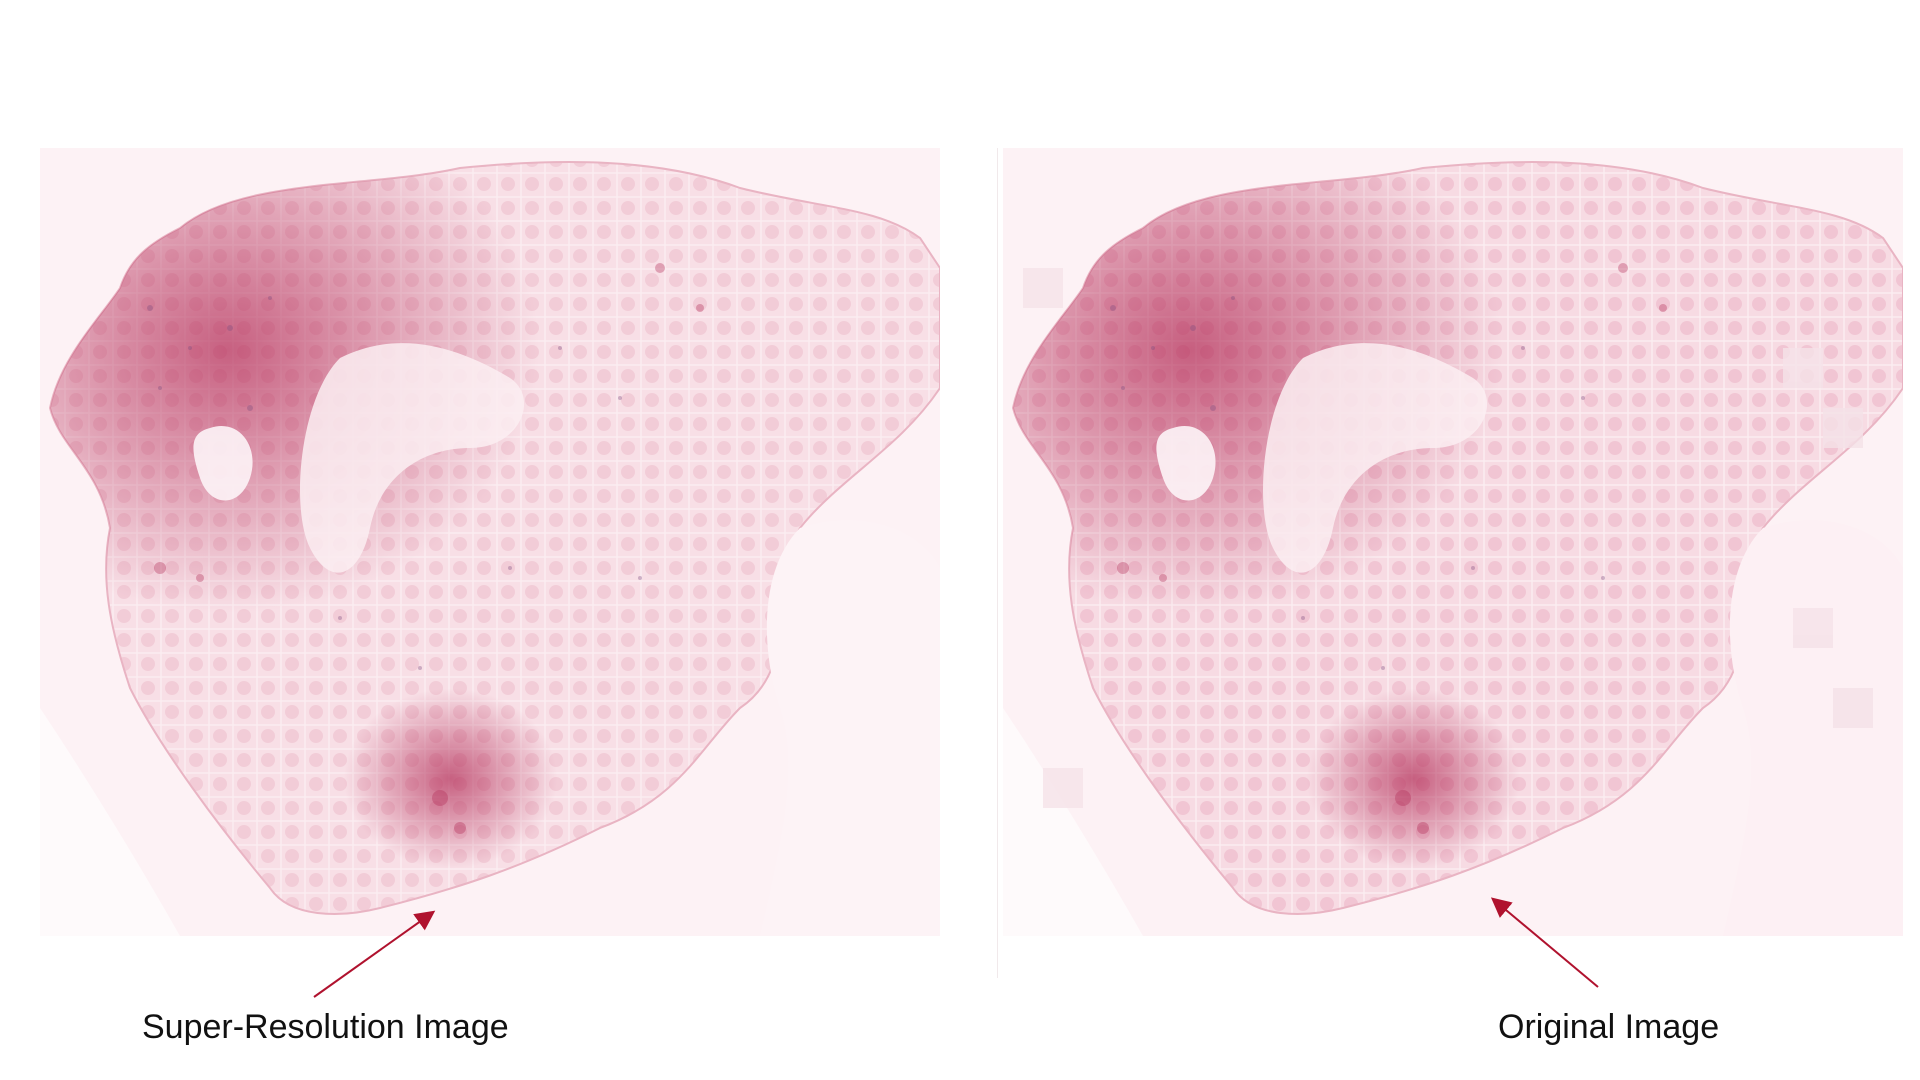 The image size is (1920, 1080). What do you see at coordinates (1609, 1027) in the screenshot?
I see `caption-original: Original Image` at bounding box center [1609, 1027].